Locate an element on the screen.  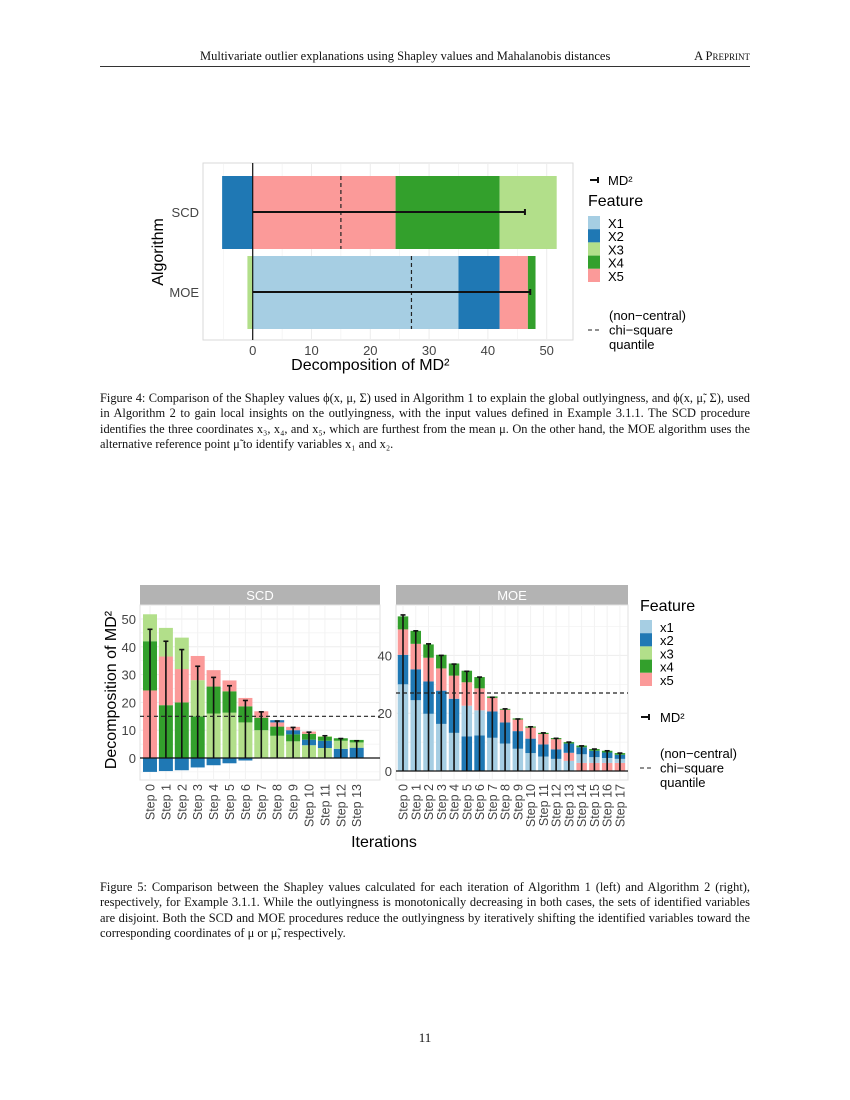
x-tick-label: Step 16 is located at coordinates (608, 805).